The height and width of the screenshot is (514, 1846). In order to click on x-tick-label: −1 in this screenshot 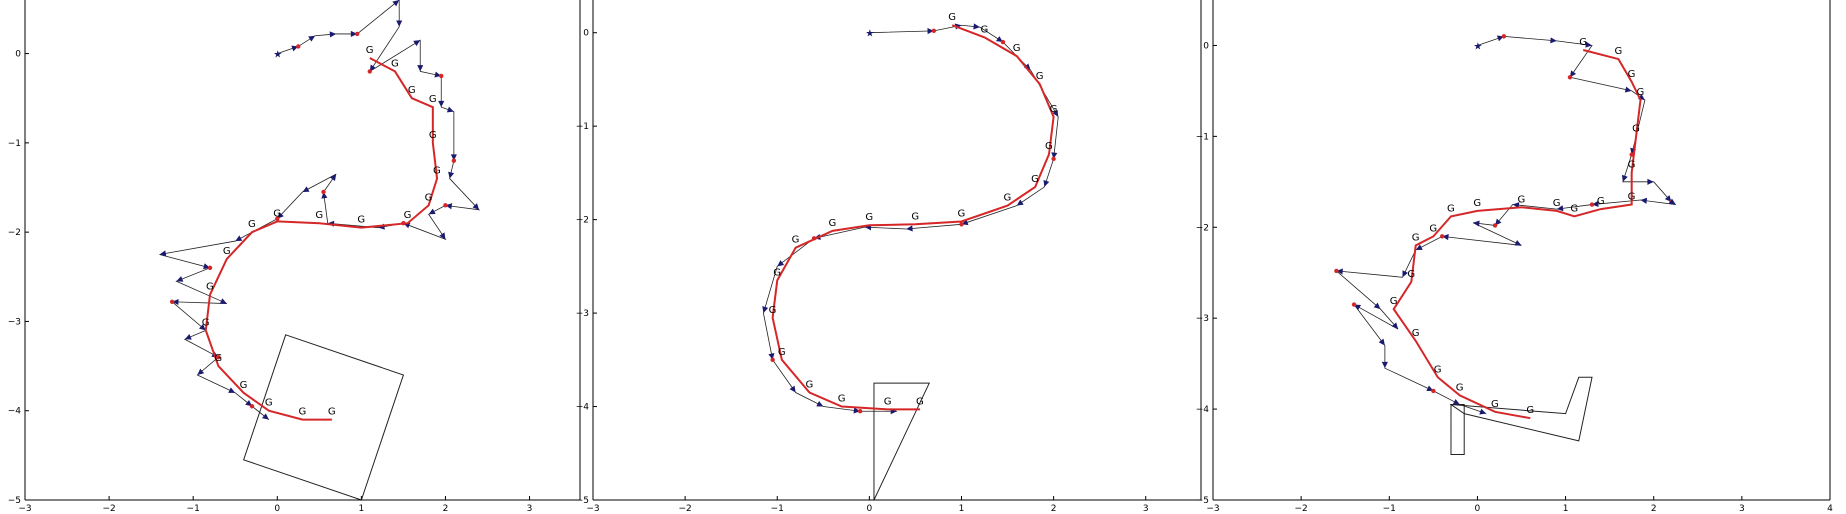, I will do `click(1389, 509)`.